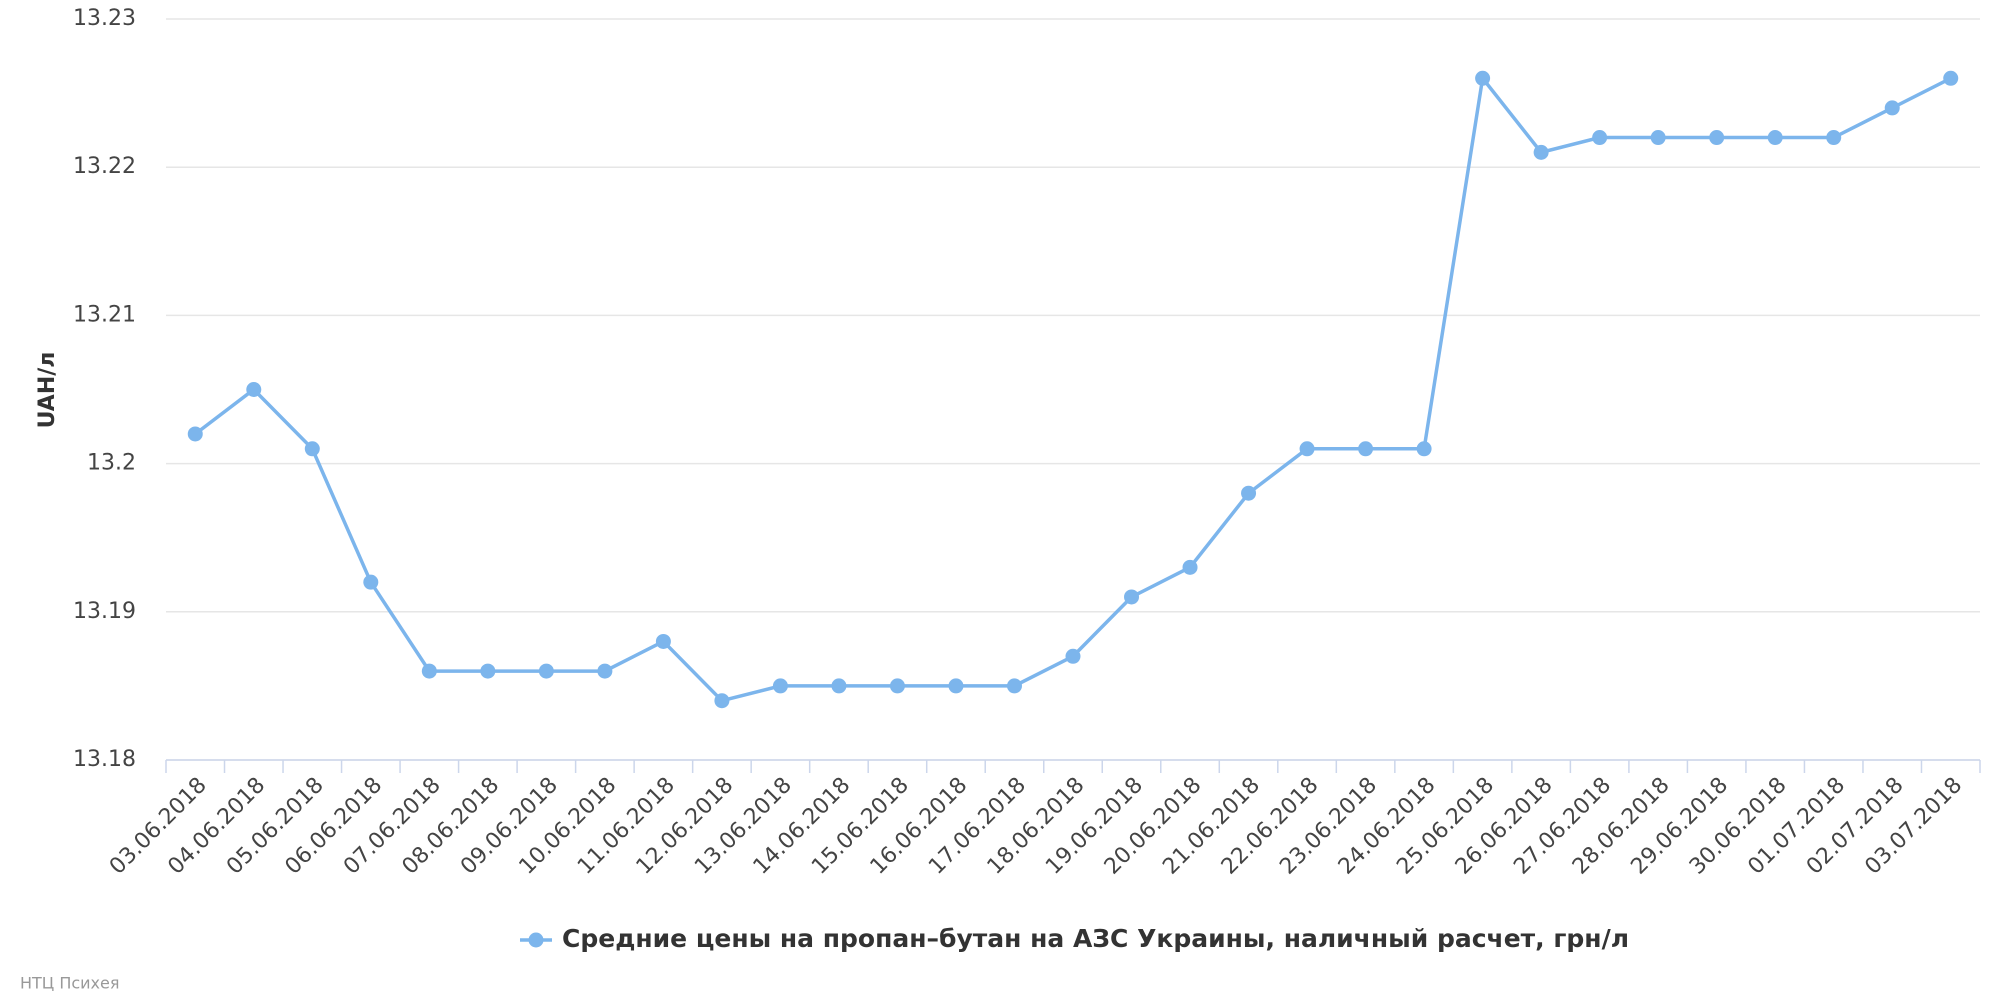  I want to click on credit: НТЦ Психея, so click(69, 983).